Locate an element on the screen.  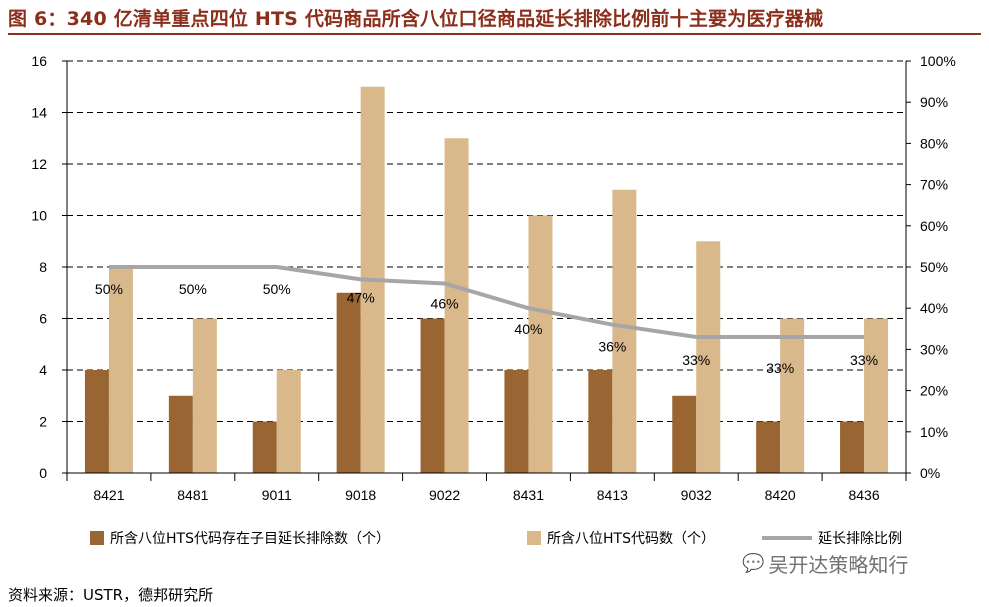
x-tick-label: 8431 is located at coordinates (528, 495).